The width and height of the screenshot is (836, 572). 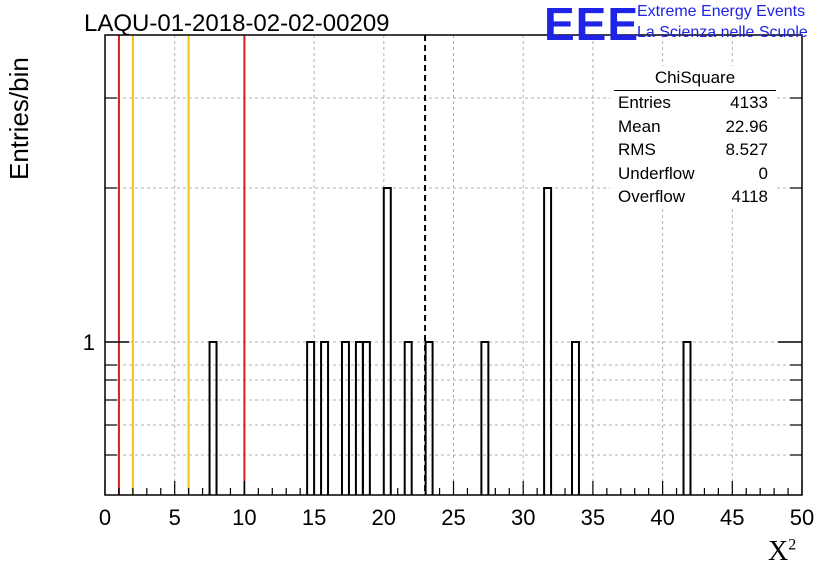 What do you see at coordinates (693, 150) in the screenshot?
I see `stats-row-rms: RMS 8.527` at bounding box center [693, 150].